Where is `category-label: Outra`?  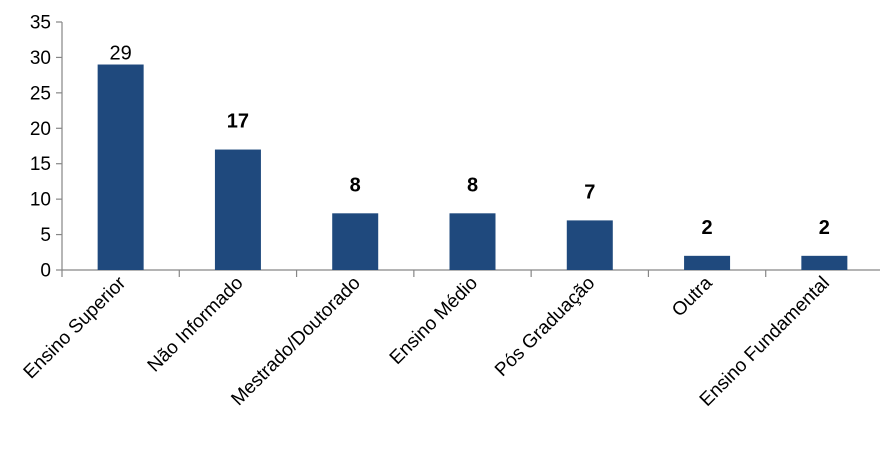
category-label: Outra is located at coordinates (692, 296).